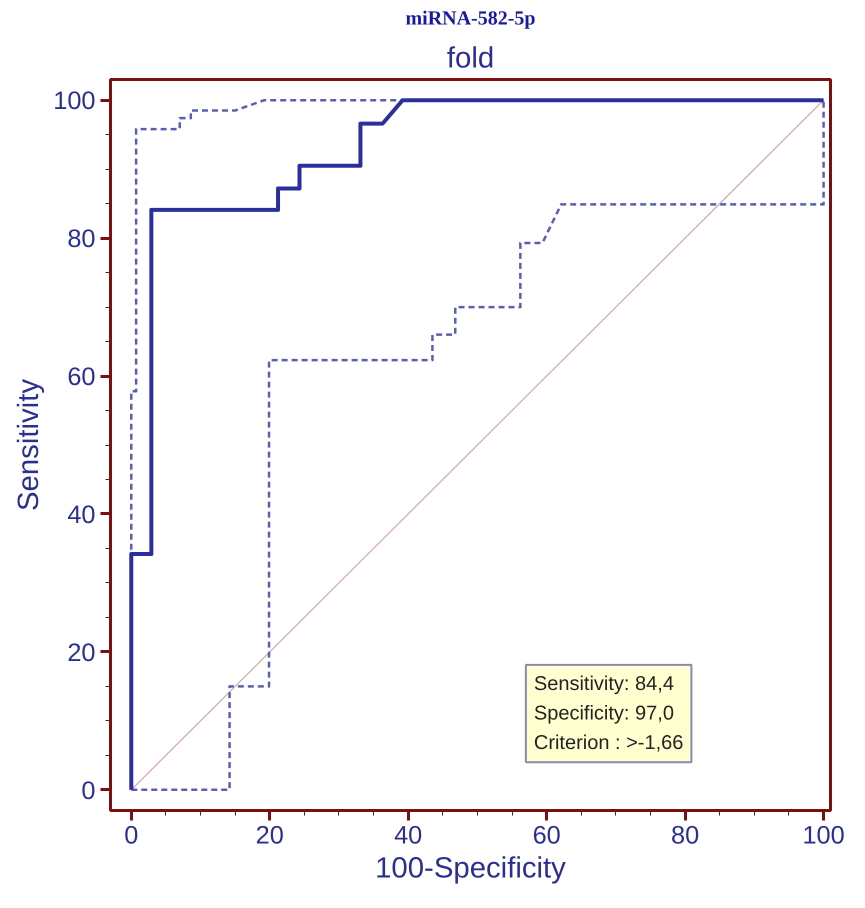 This screenshot has height=908, width=865. What do you see at coordinates (604, 713) in the screenshot?
I see `annotation: Specificity: 97,0` at bounding box center [604, 713].